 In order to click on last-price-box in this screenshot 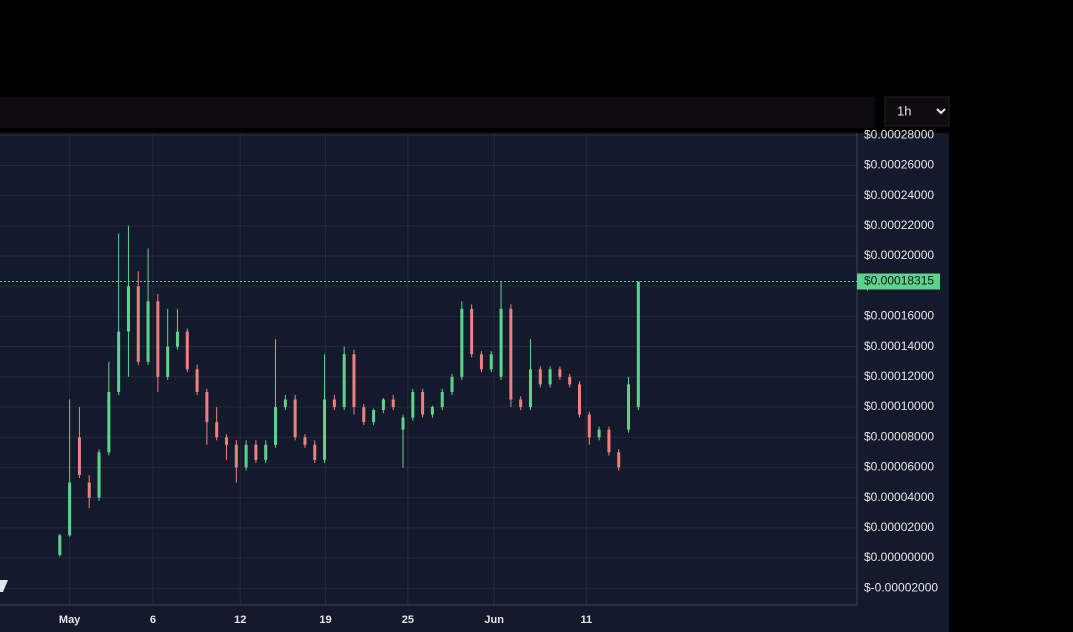, I will do `click(898, 281)`.